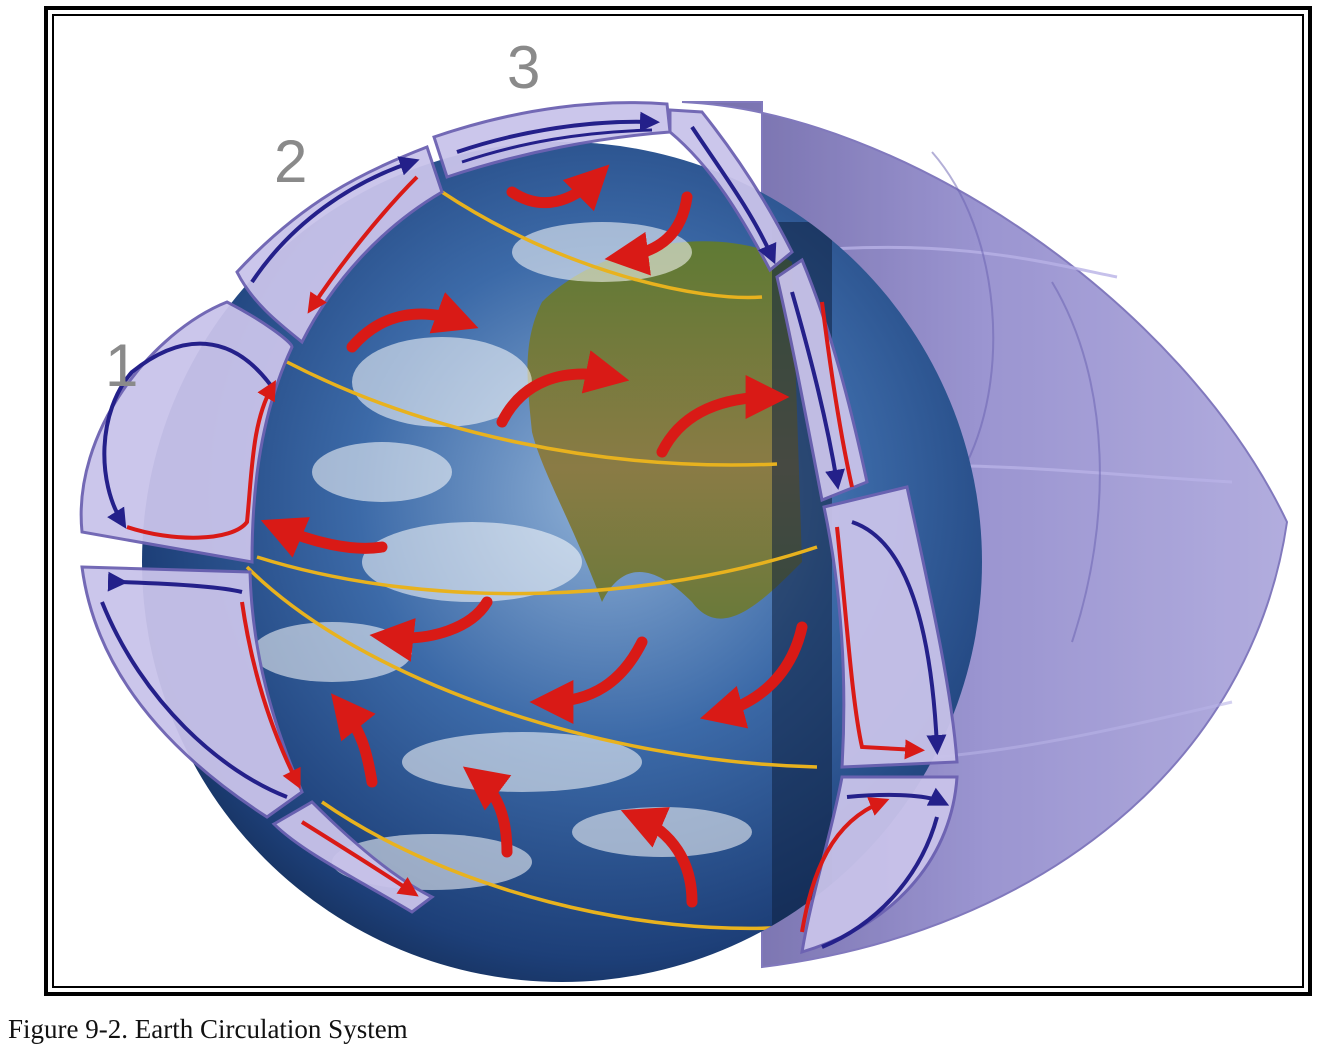 This screenshot has height=1052, width=1320. I want to click on figure-caption: Figure 9-2. Earth Circulation System, so click(208, 1029).